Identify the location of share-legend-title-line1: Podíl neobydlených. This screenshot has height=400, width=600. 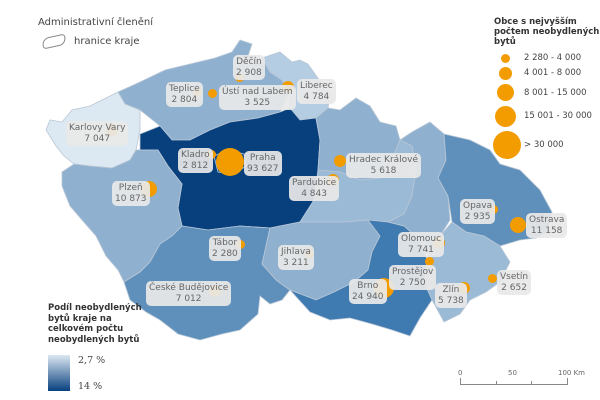
(95, 308).